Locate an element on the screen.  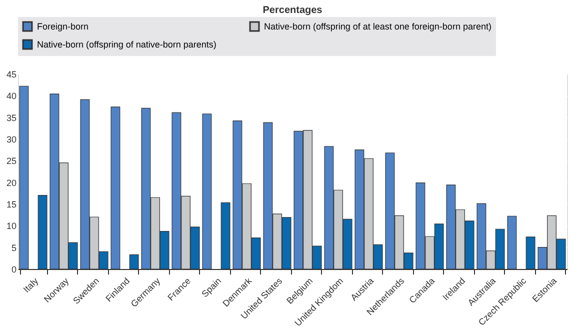
y-tick-label: 15 is located at coordinates (11, 205).